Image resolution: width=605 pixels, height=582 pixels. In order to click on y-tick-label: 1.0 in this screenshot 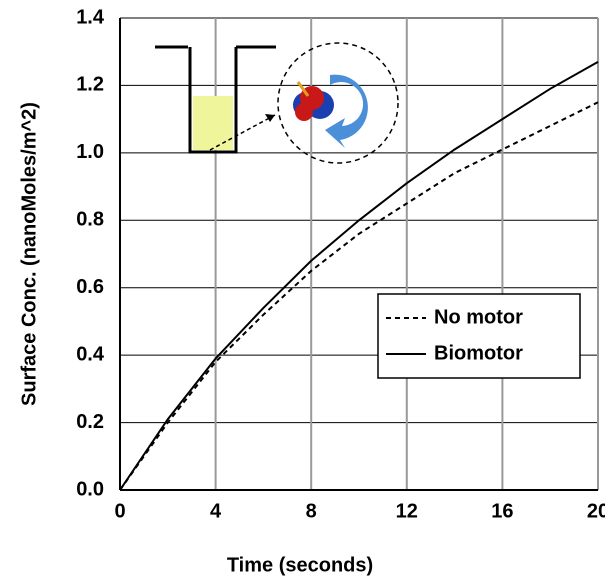, I will do `click(90, 152)`.